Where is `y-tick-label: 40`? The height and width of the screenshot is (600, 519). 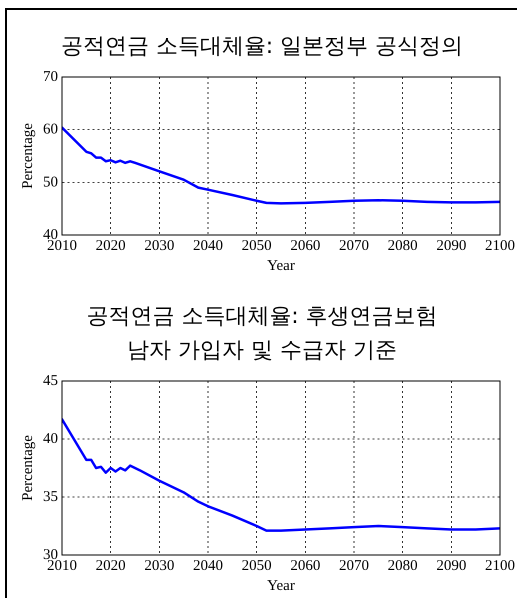
y-tick-label: 40 is located at coordinates (50, 438).